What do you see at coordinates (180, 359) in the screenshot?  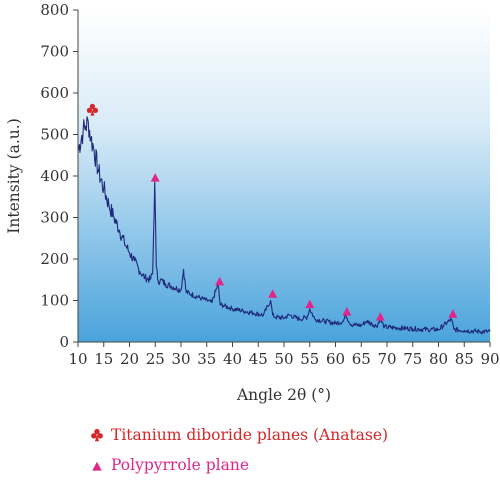 I see `x-tick-label-4: 30` at bounding box center [180, 359].